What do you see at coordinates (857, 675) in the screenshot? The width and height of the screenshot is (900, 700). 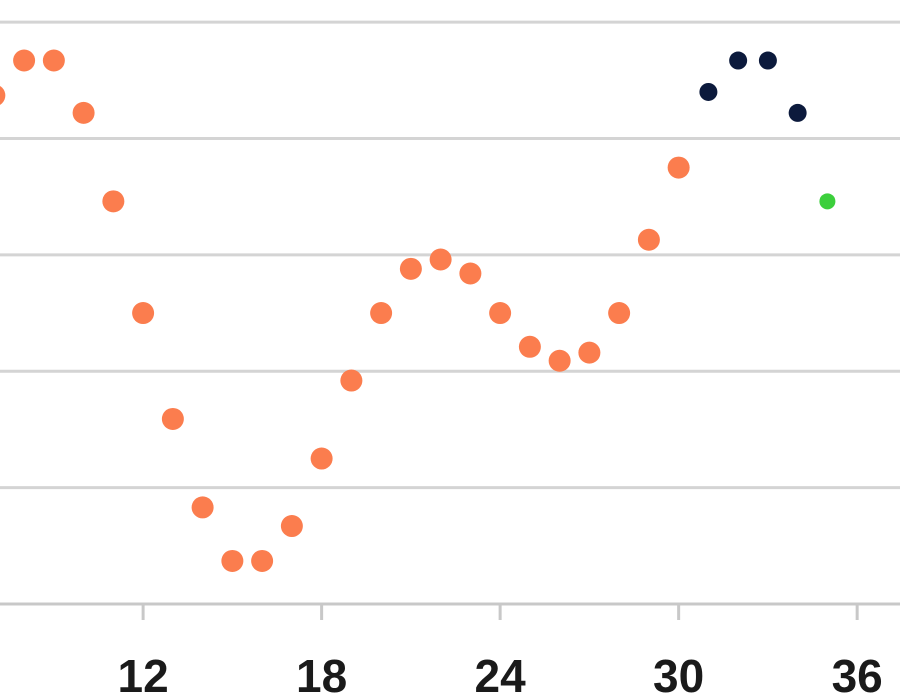 I see `x-tick-label: 36` at bounding box center [857, 675].